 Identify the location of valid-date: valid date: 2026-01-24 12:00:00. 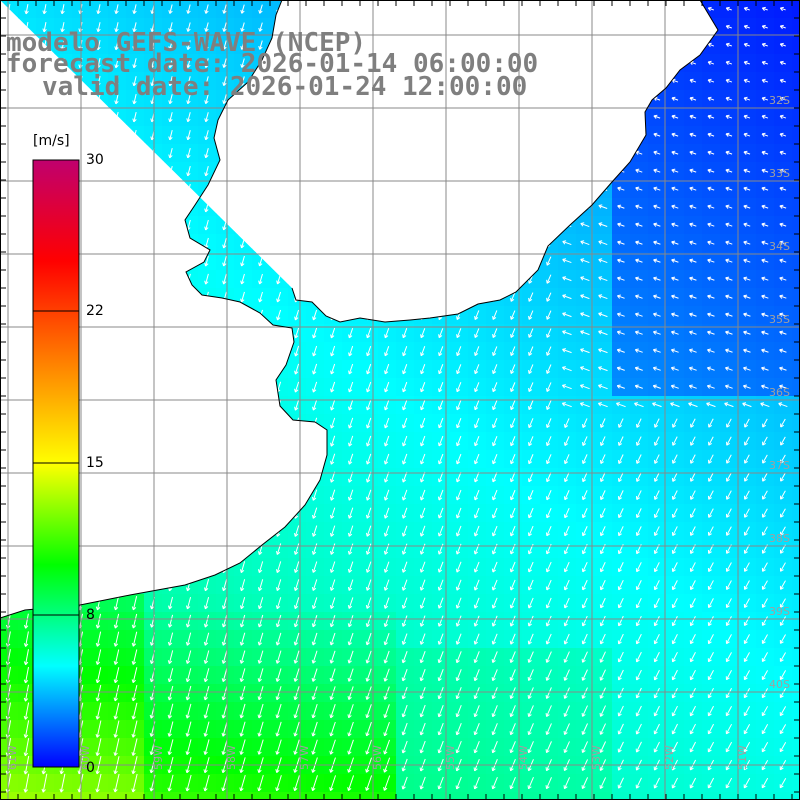
(285, 87).